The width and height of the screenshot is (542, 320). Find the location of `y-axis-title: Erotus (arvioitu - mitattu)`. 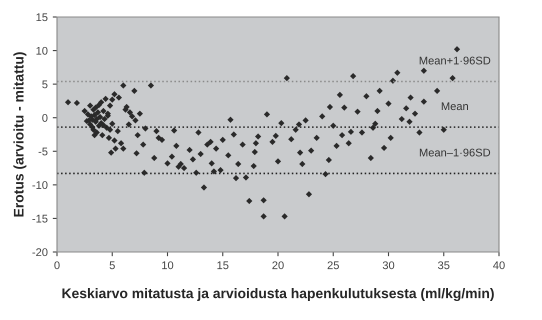

y-axis-title: Erotus (arvioitu - mitattu) is located at coordinates (19, 134).